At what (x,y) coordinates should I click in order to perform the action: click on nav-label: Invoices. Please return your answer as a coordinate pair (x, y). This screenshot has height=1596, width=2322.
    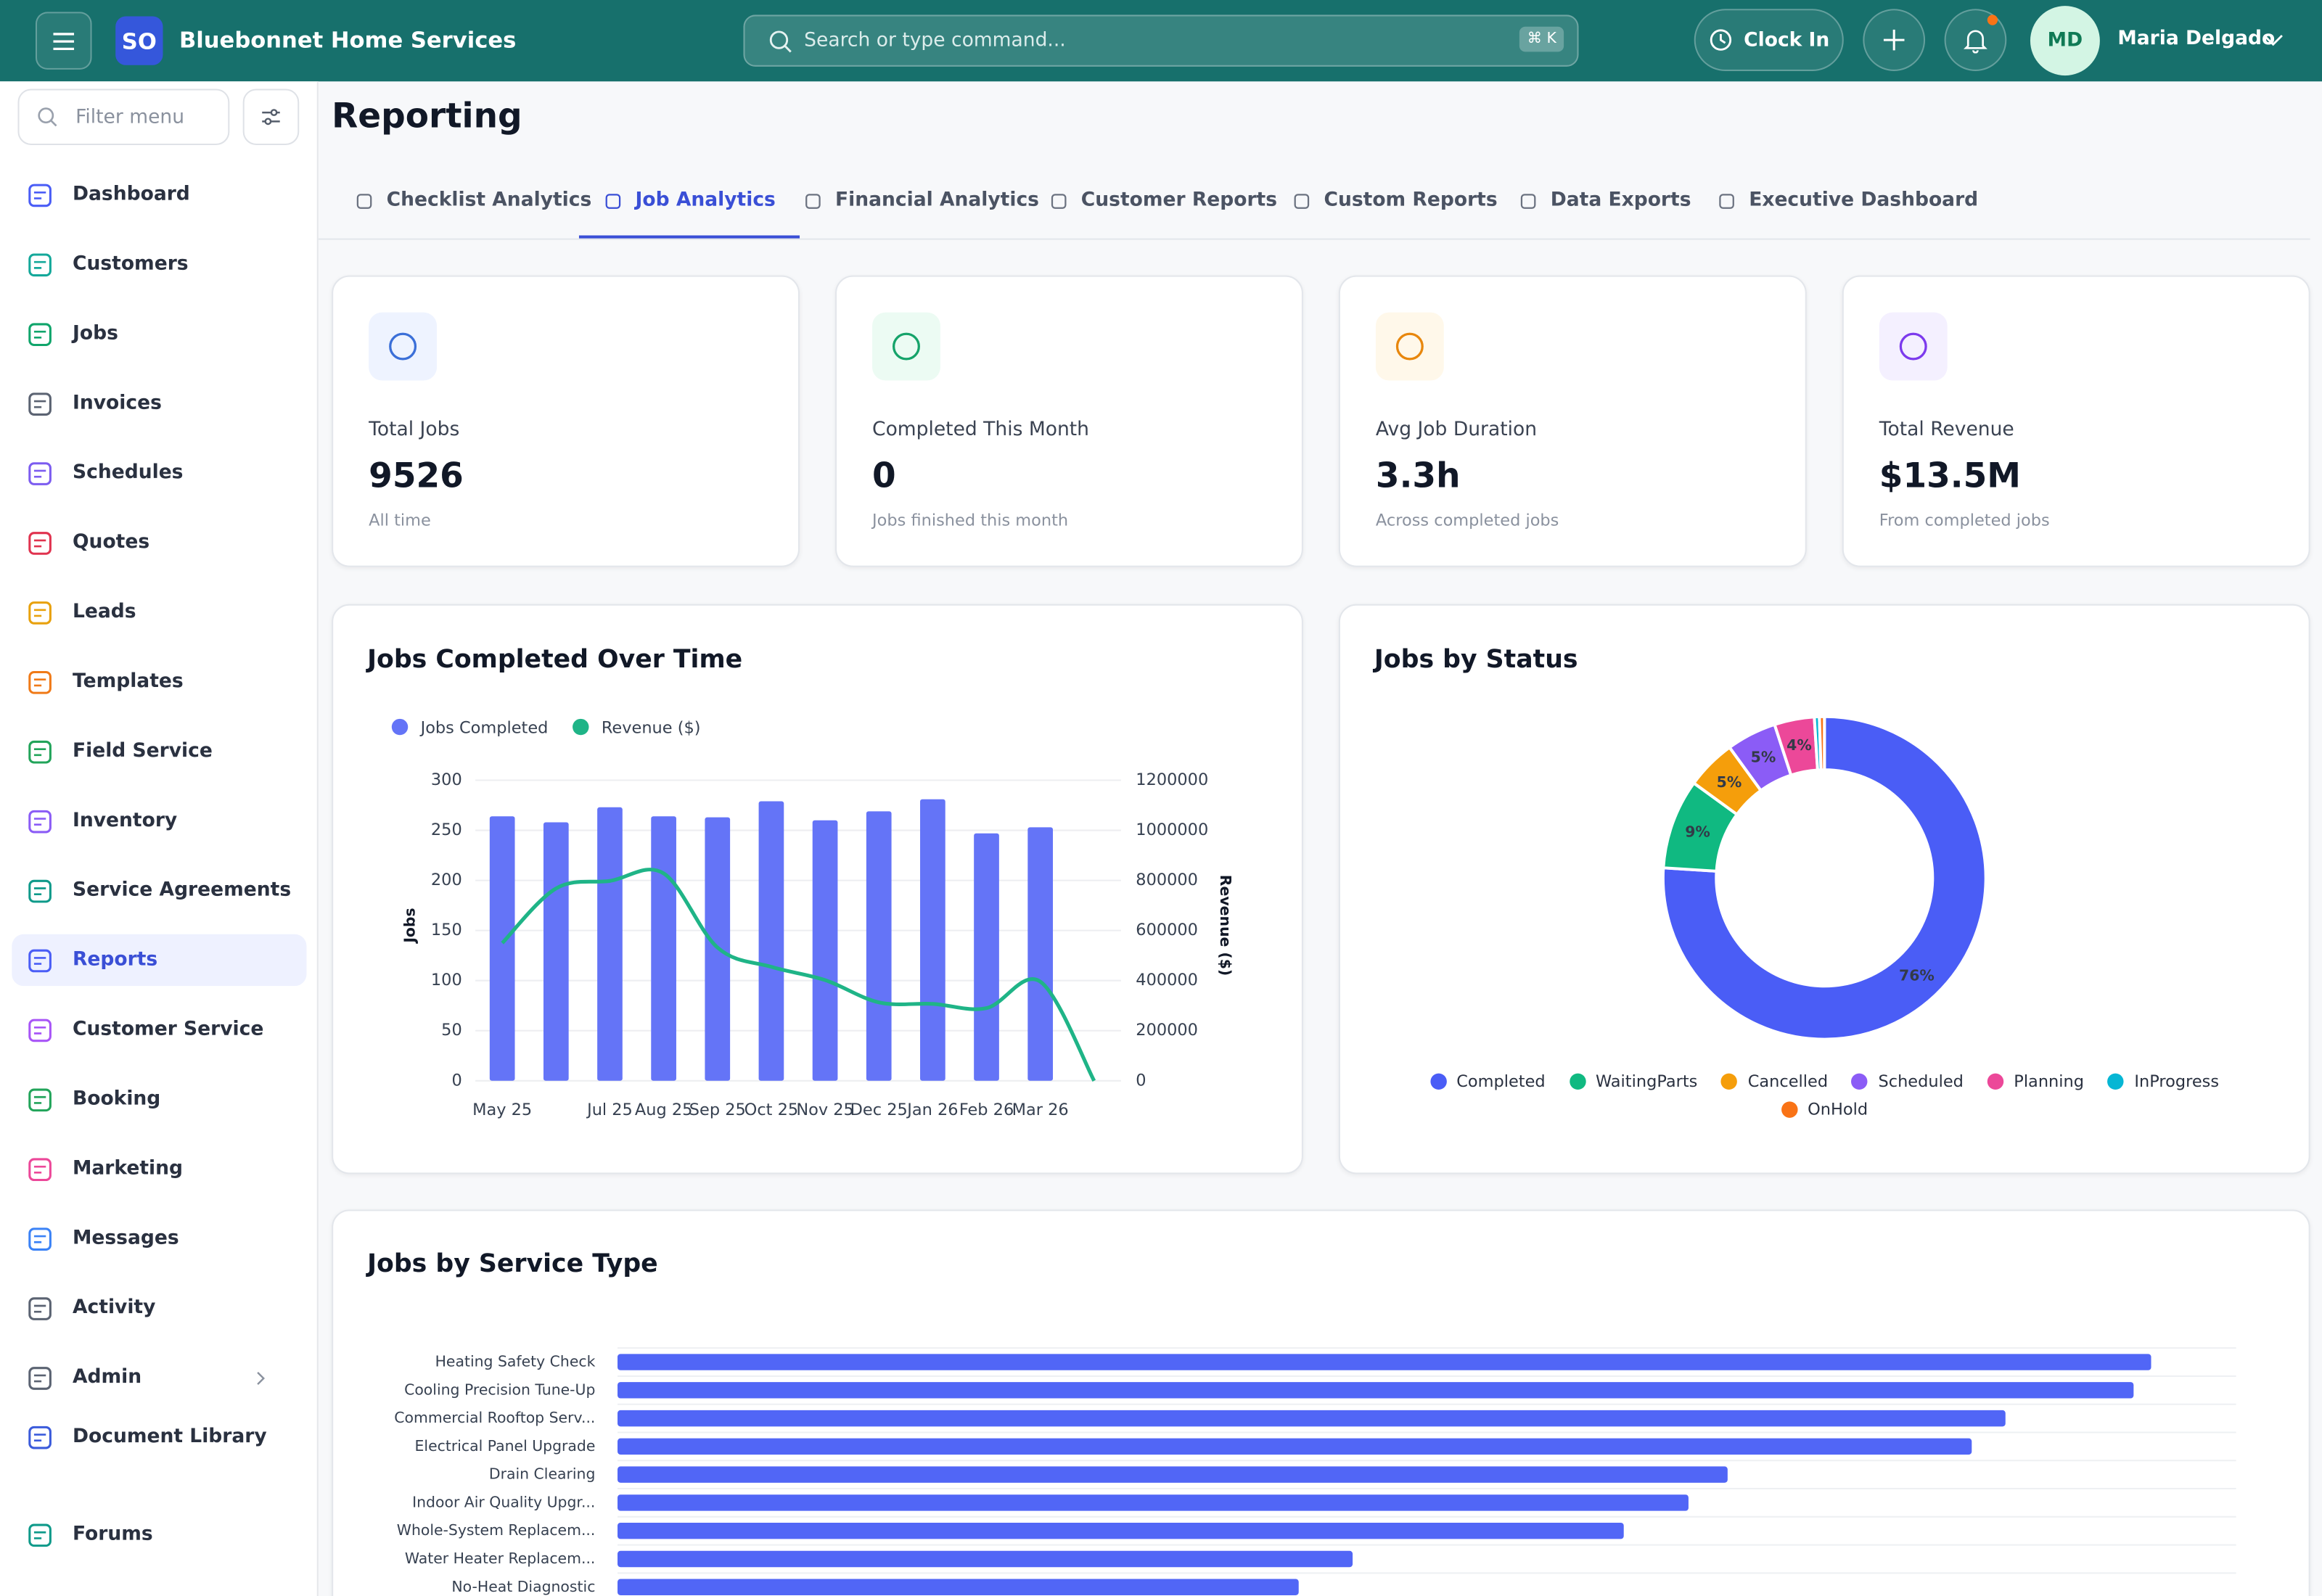
    Looking at the image, I should click on (117, 403).